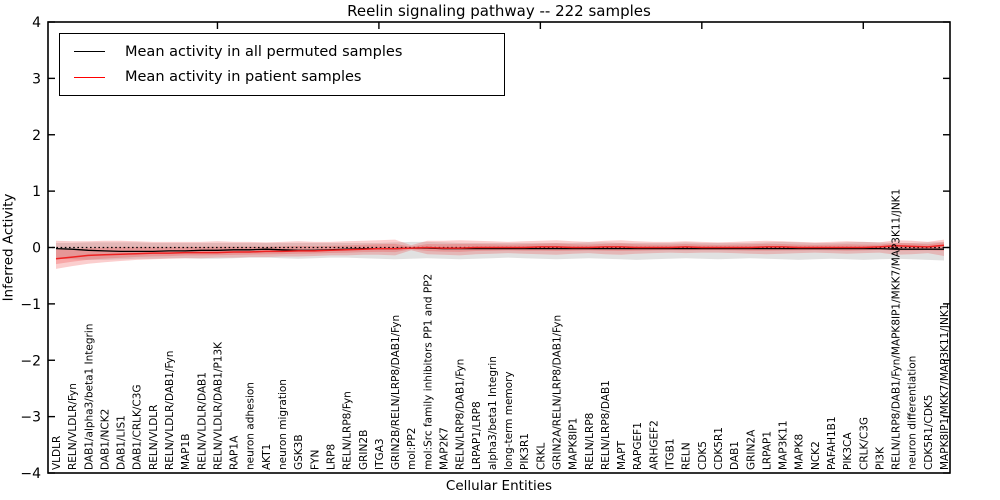  What do you see at coordinates (848, 451) in the screenshot?
I see `x-tick-label: PIK3CA` at bounding box center [848, 451].